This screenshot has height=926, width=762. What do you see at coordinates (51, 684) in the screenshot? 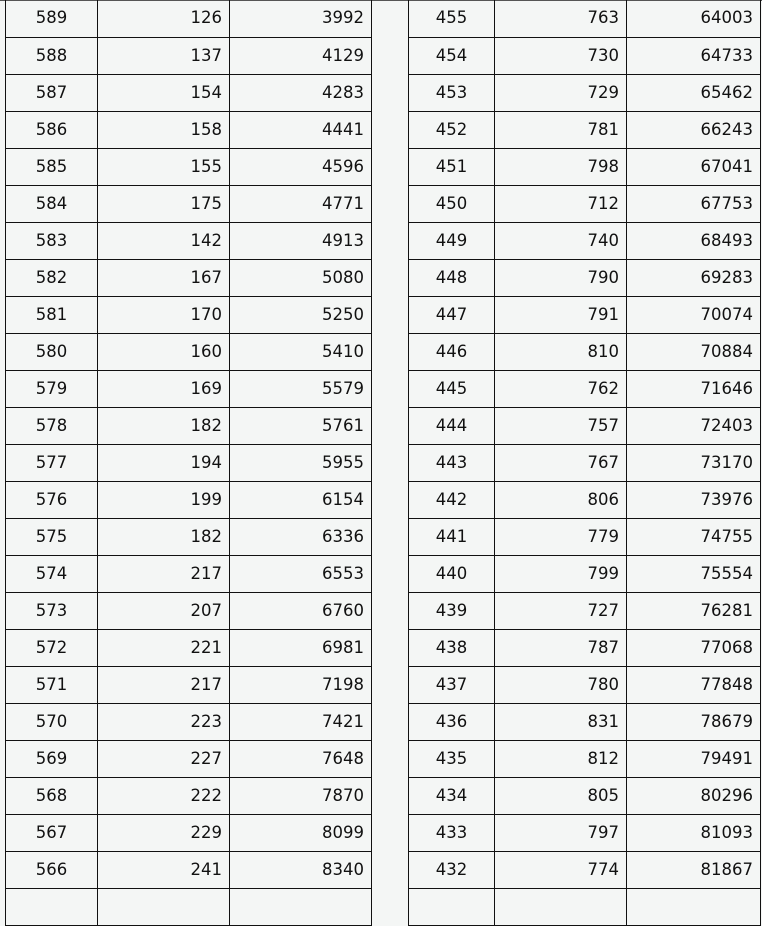
I see `score-cell: 571` at bounding box center [51, 684].